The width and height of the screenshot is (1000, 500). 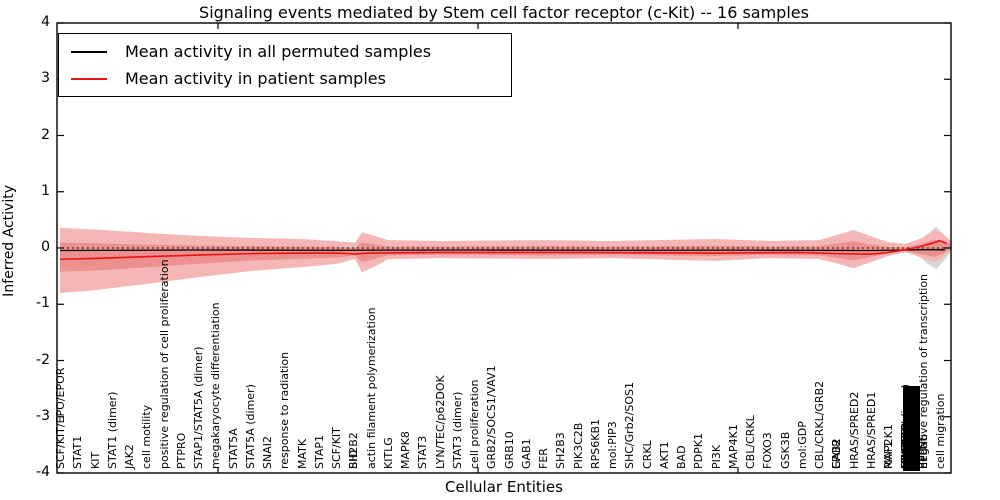 I want to click on x-tick-label: SCF/KIT/EPO/EPOR, so click(x=60, y=418).